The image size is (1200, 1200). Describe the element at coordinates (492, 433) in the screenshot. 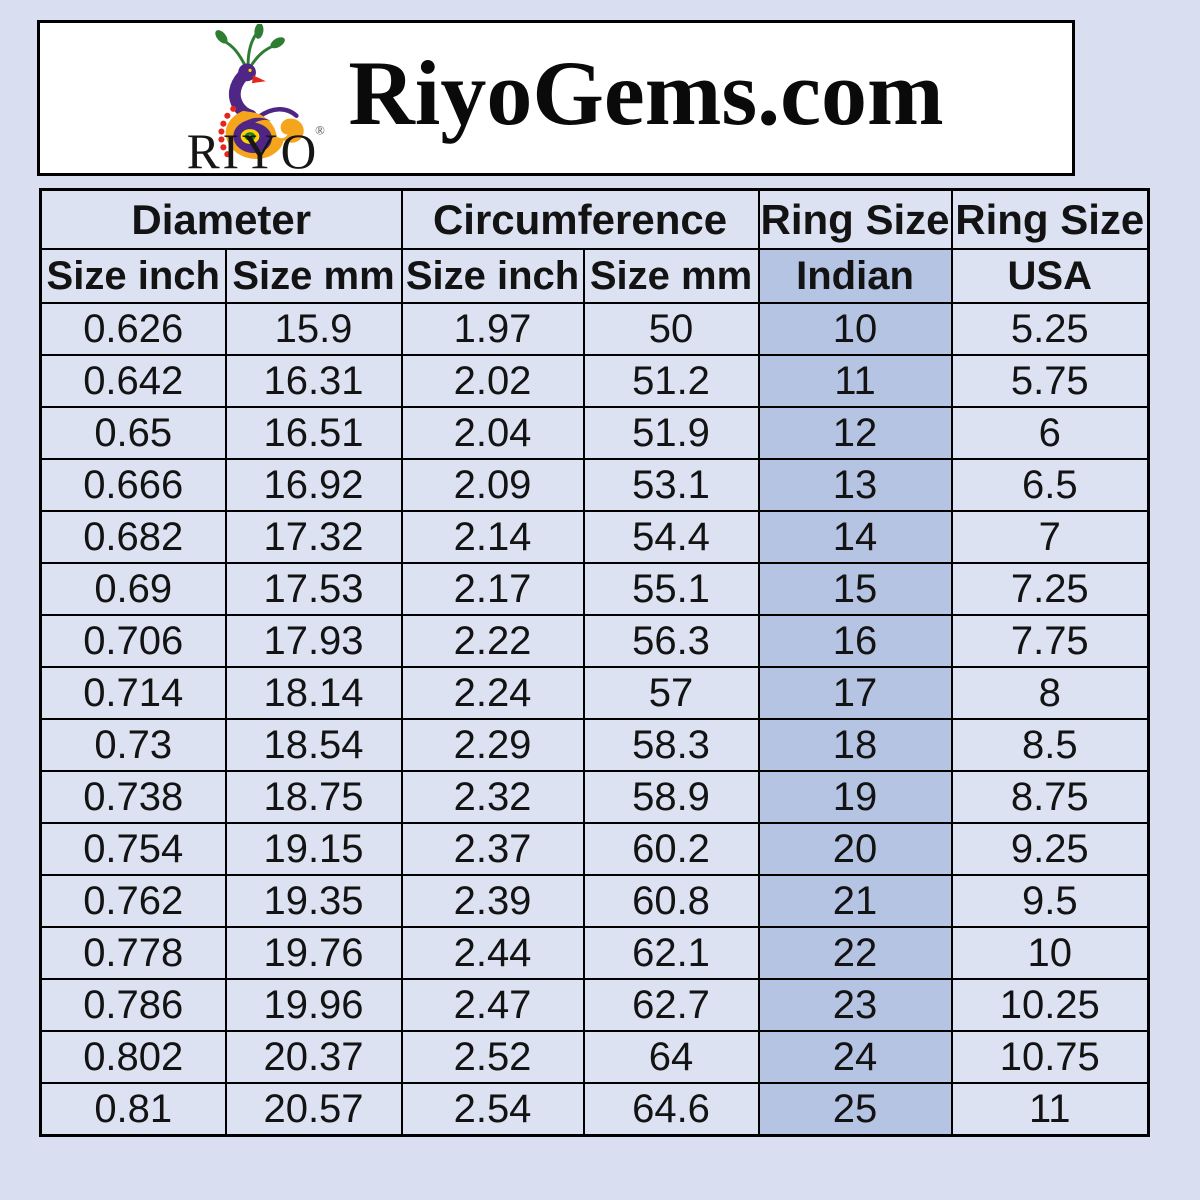

I see `table-cell: 2.04` at that location.